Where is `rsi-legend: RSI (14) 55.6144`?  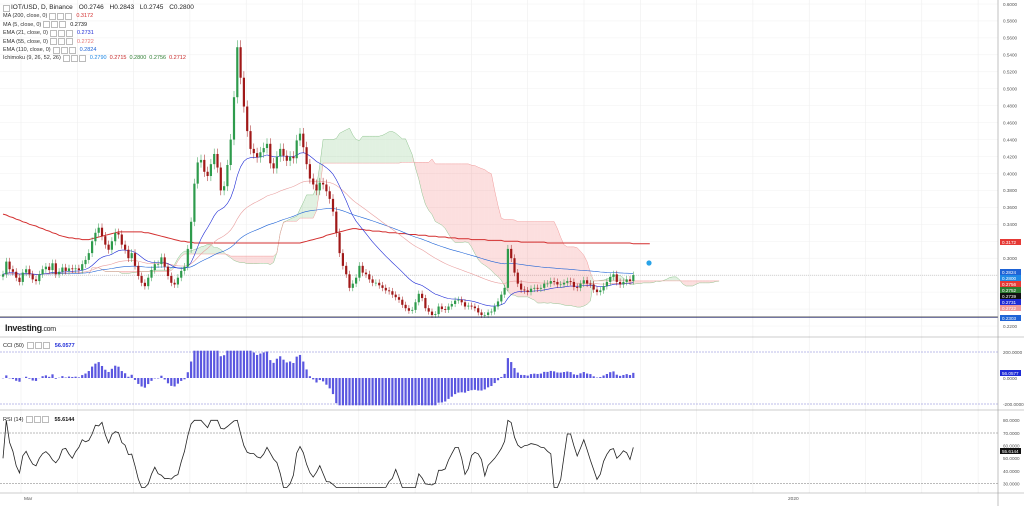 rsi-legend: RSI (14) 55.6144 is located at coordinates (38, 419).